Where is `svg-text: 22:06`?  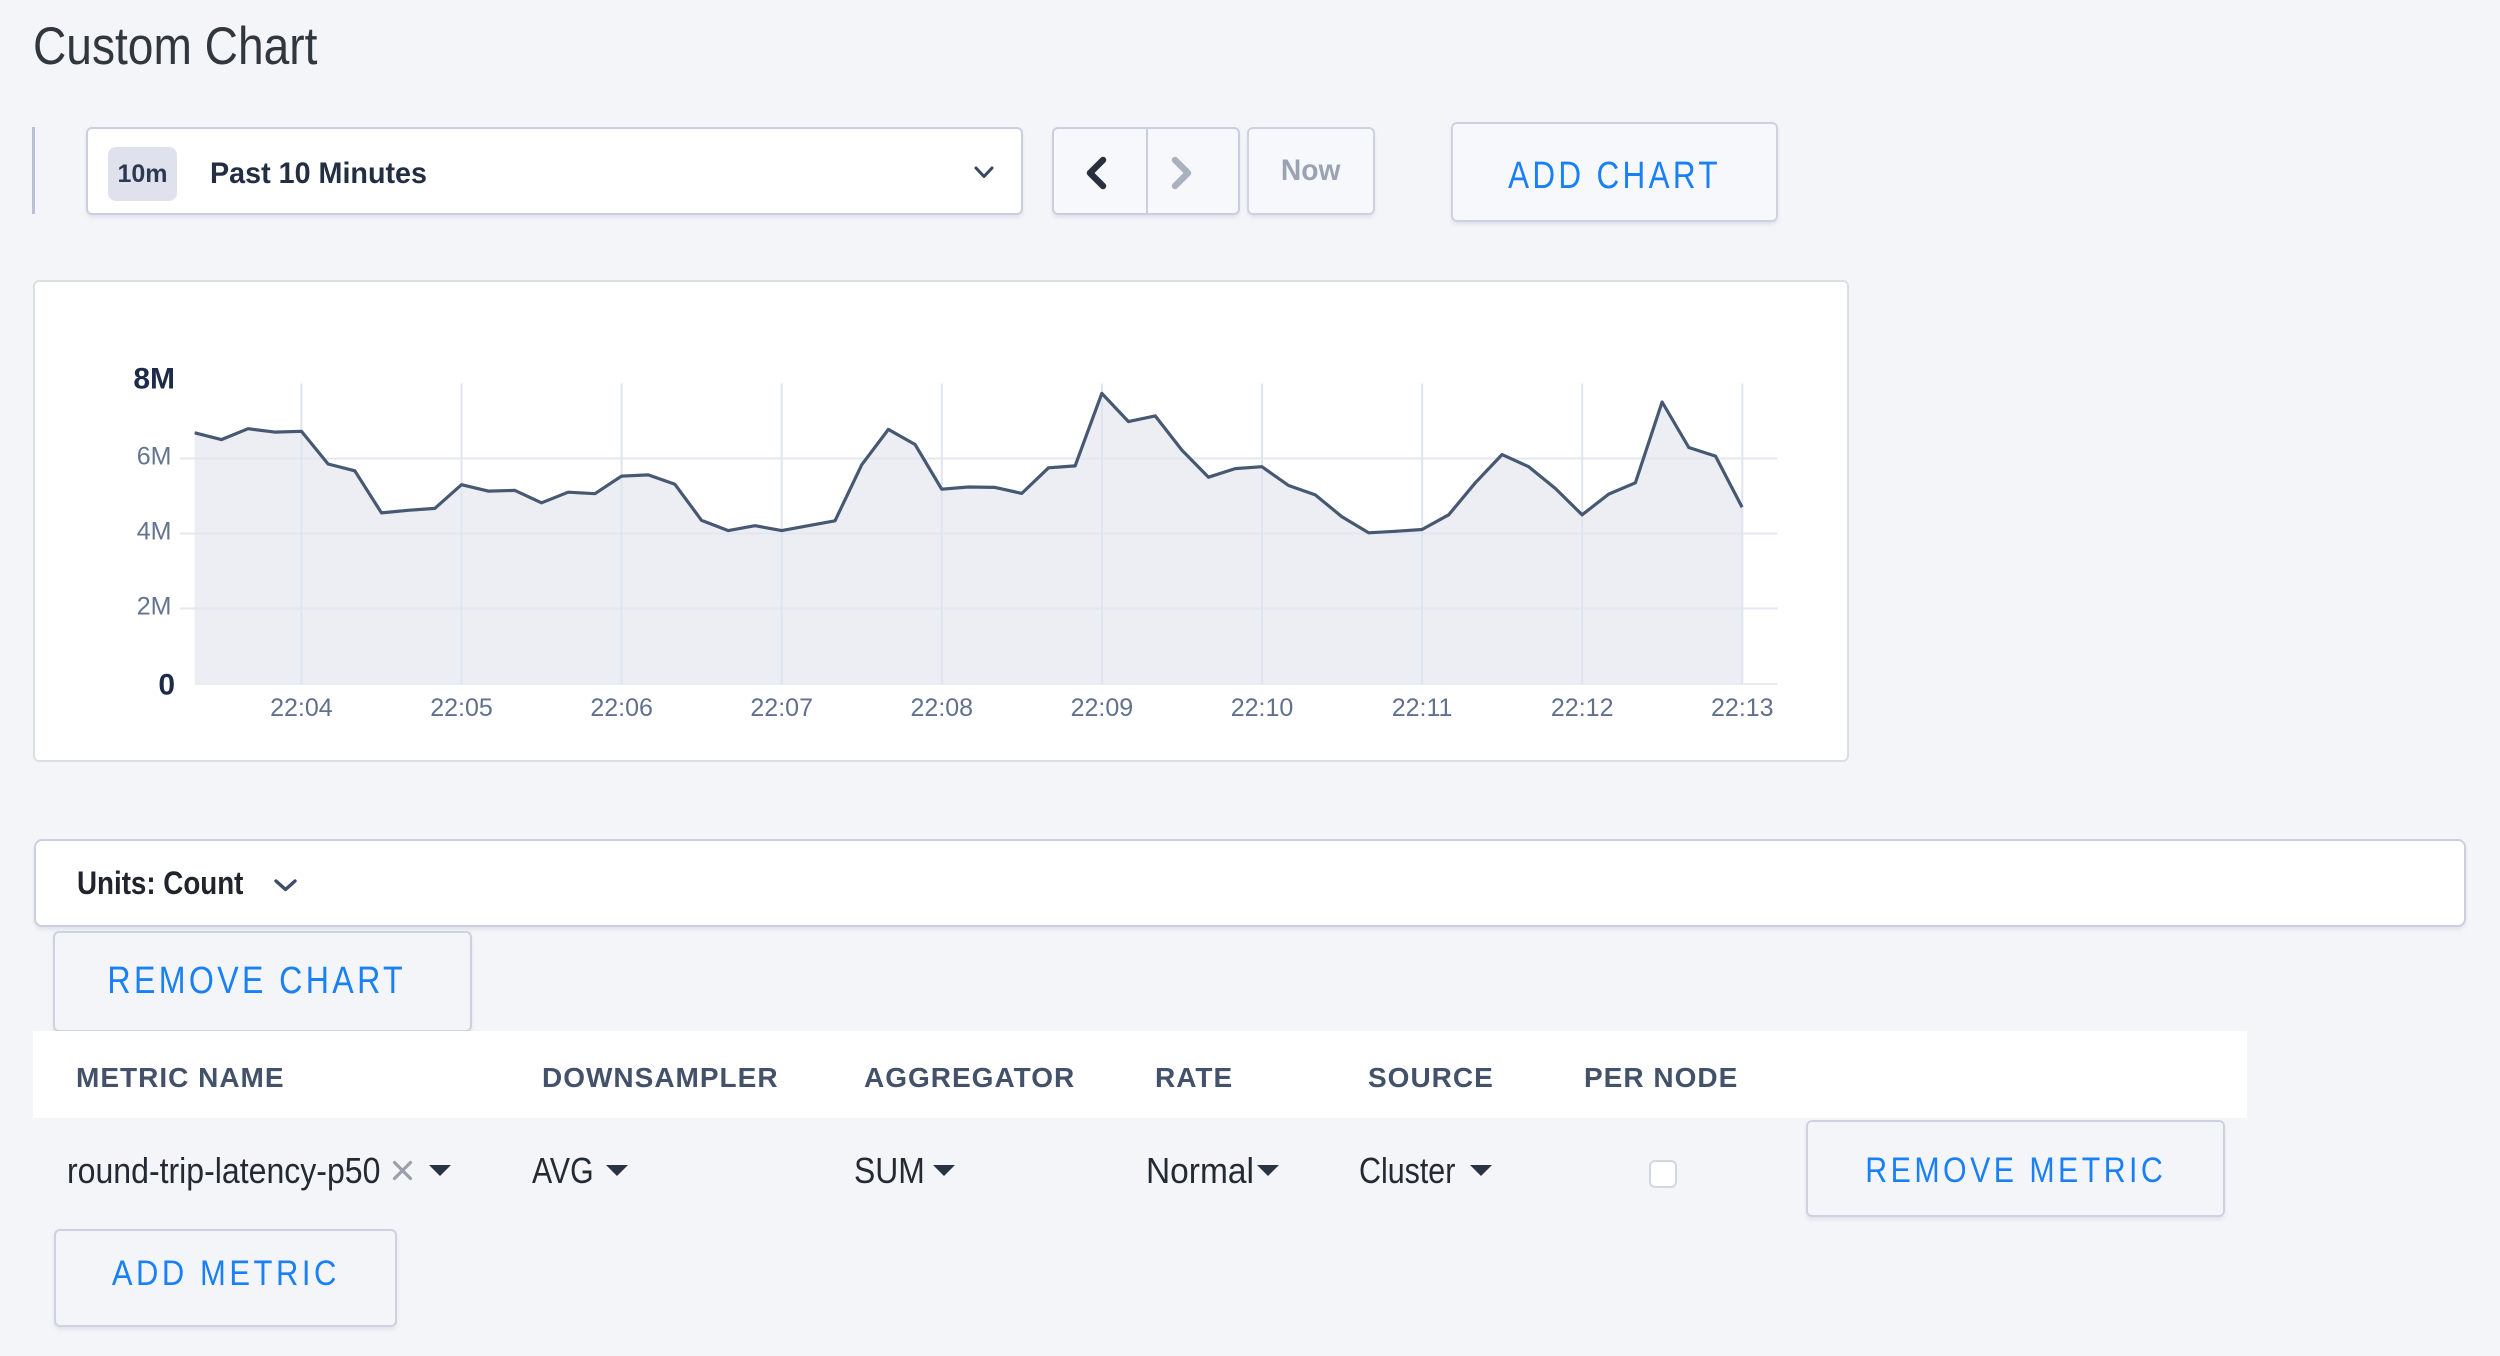 svg-text: 22:06 is located at coordinates (621, 708).